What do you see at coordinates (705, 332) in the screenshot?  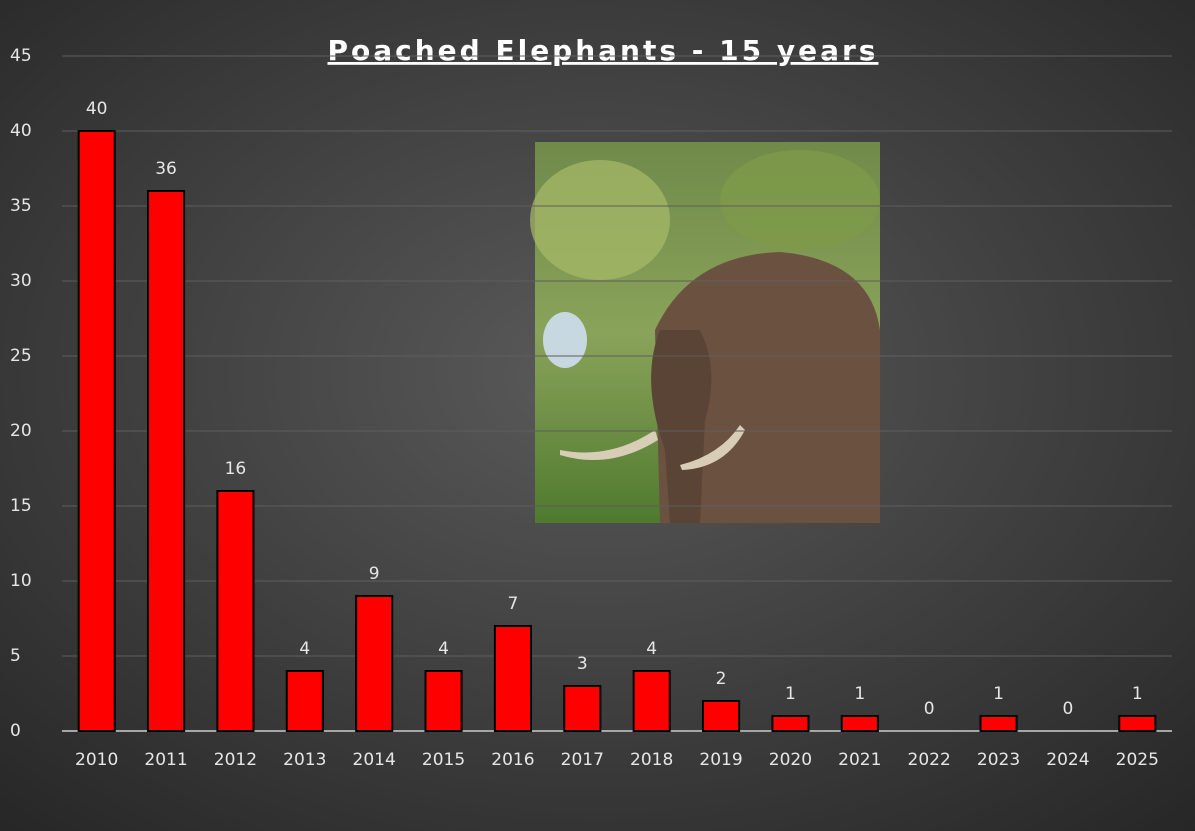 I see `elephant-photo` at bounding box center [705, 332].